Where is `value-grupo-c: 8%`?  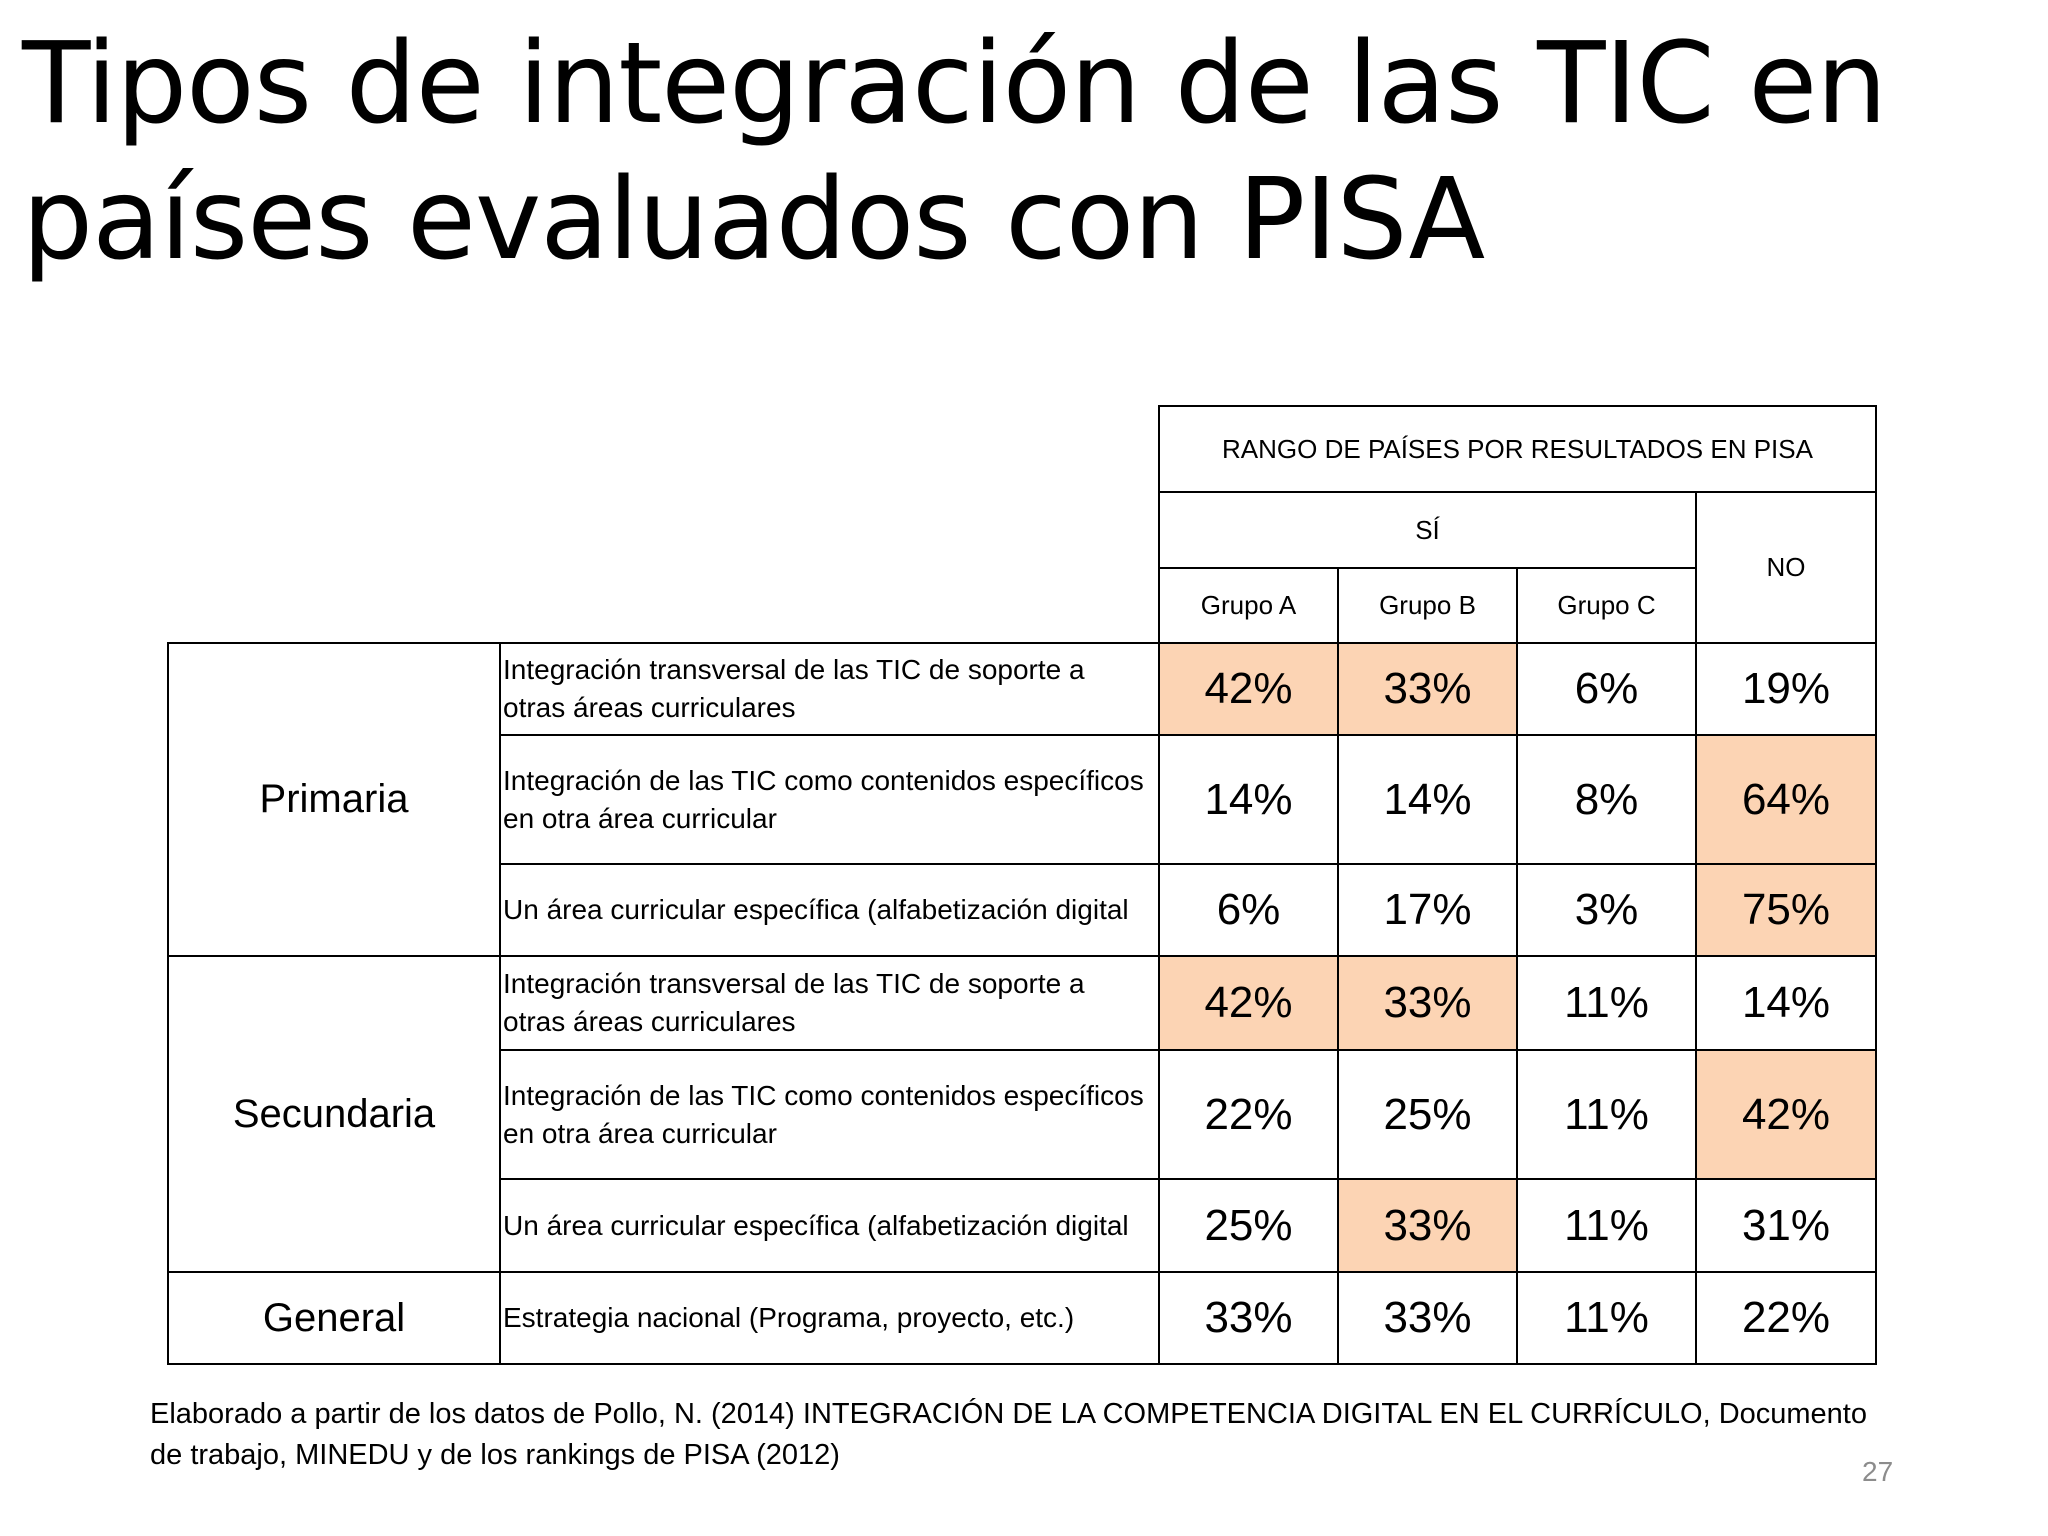
value-grupo-c: 8% is located at coordinates (1606, 799).